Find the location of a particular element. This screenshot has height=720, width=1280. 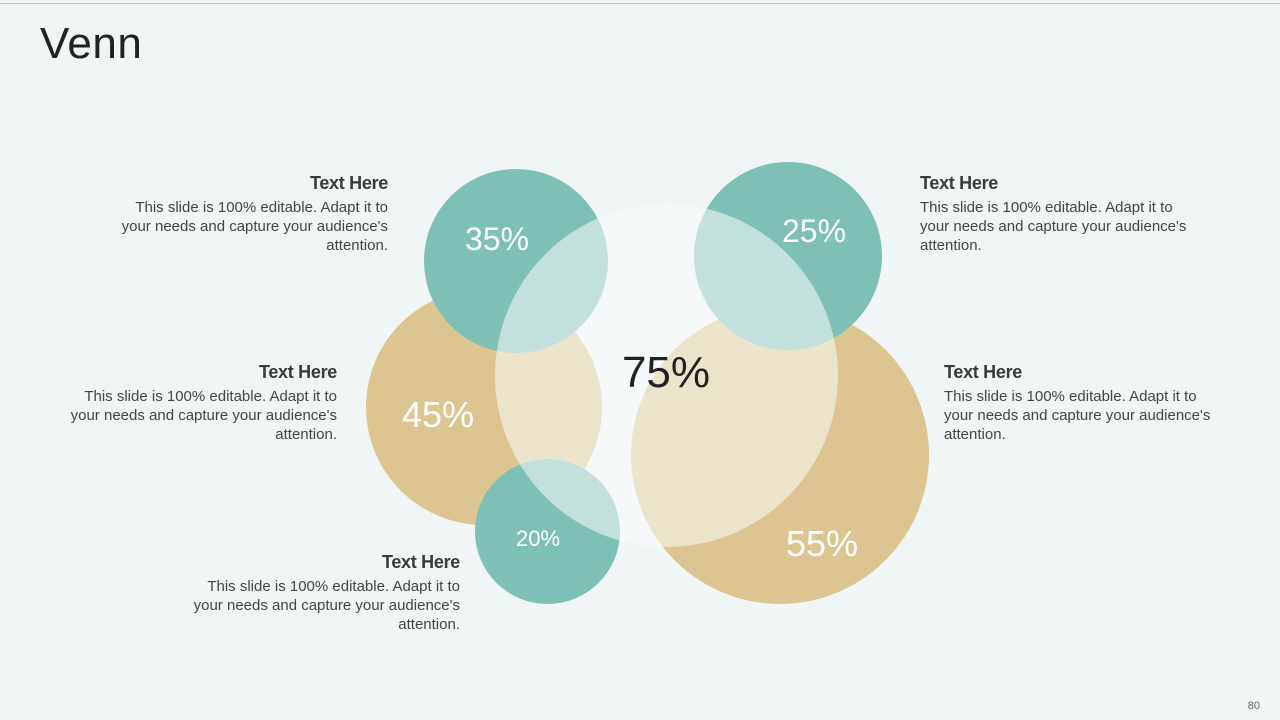

middle-left-value: 45% is located at coordinates (438, 414).